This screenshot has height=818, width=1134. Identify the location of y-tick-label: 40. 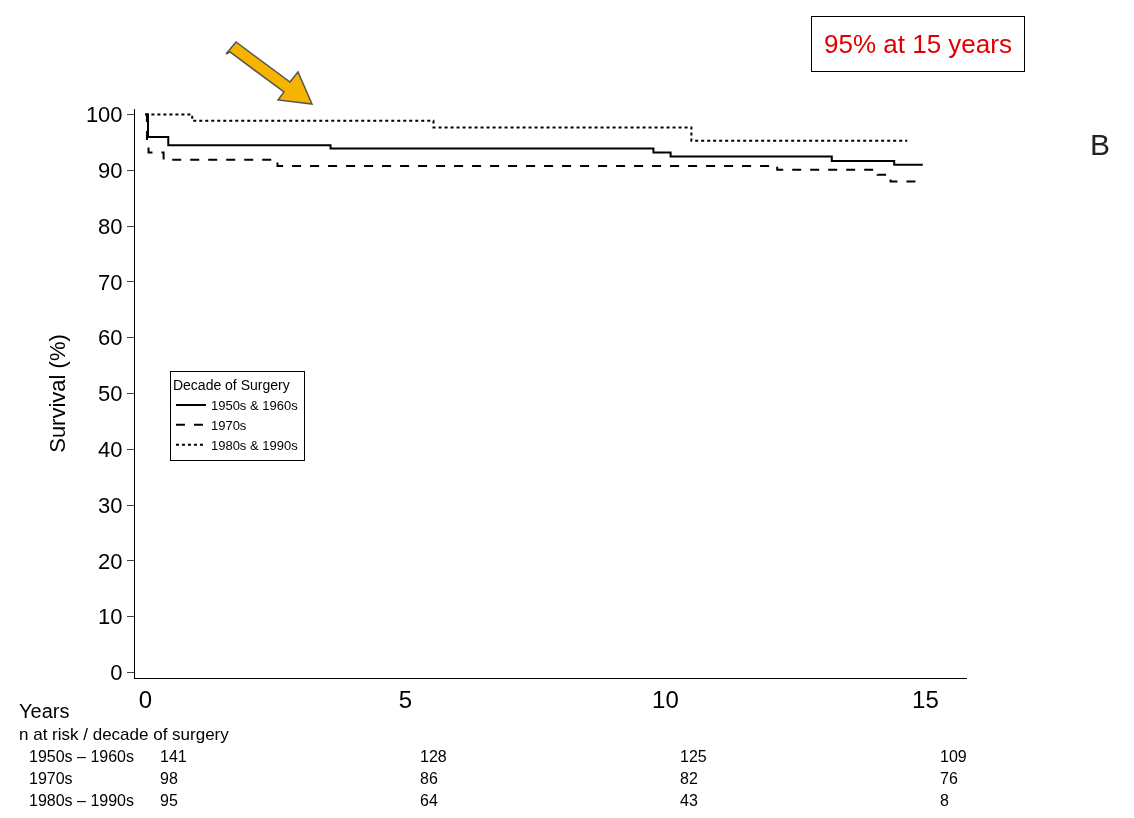
(110, 449).